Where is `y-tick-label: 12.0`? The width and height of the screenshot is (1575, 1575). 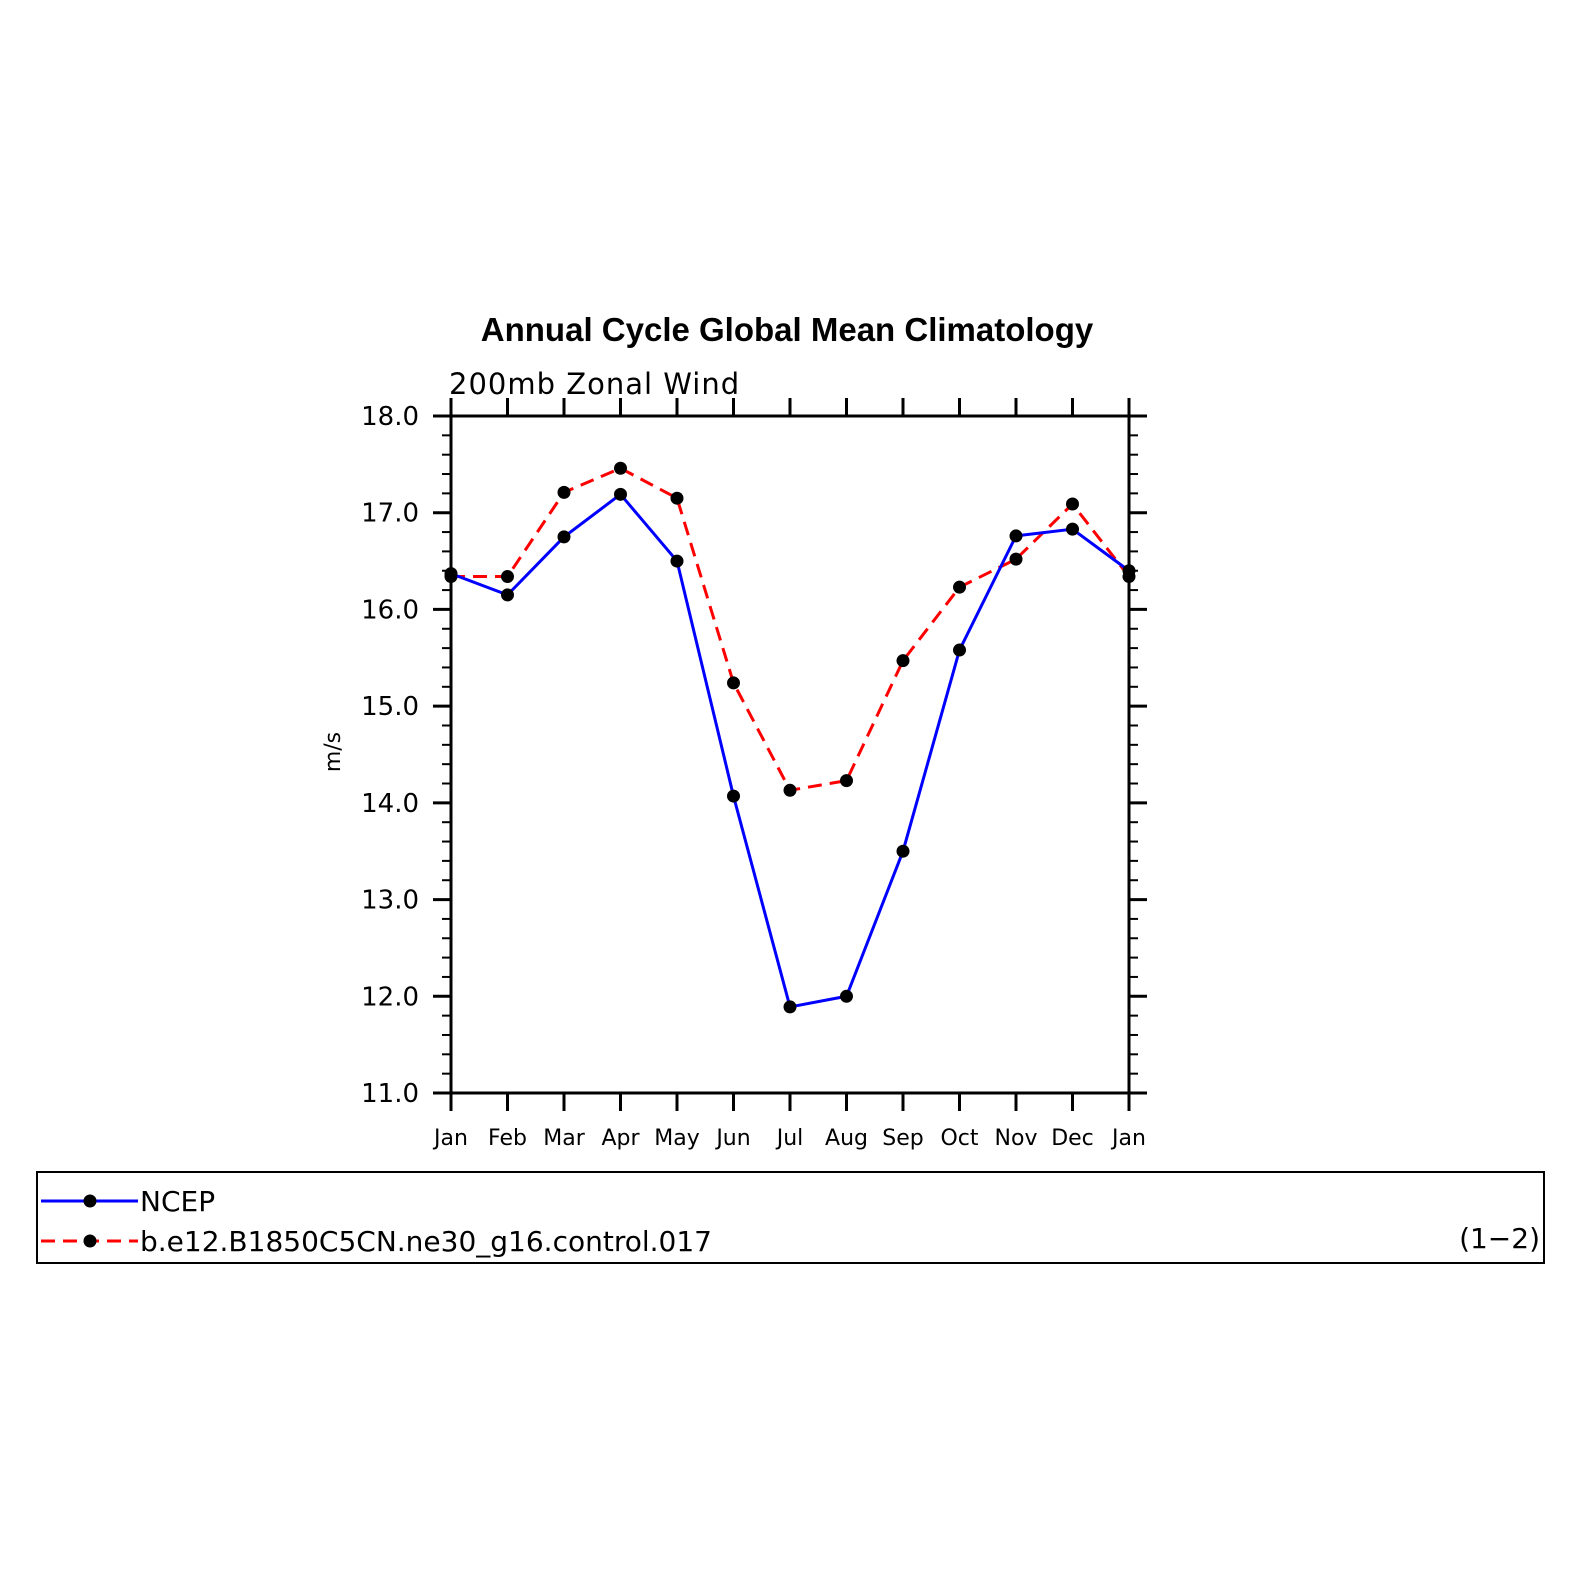 y-tick-label: 12.0 is located at coordinates (390, 997).